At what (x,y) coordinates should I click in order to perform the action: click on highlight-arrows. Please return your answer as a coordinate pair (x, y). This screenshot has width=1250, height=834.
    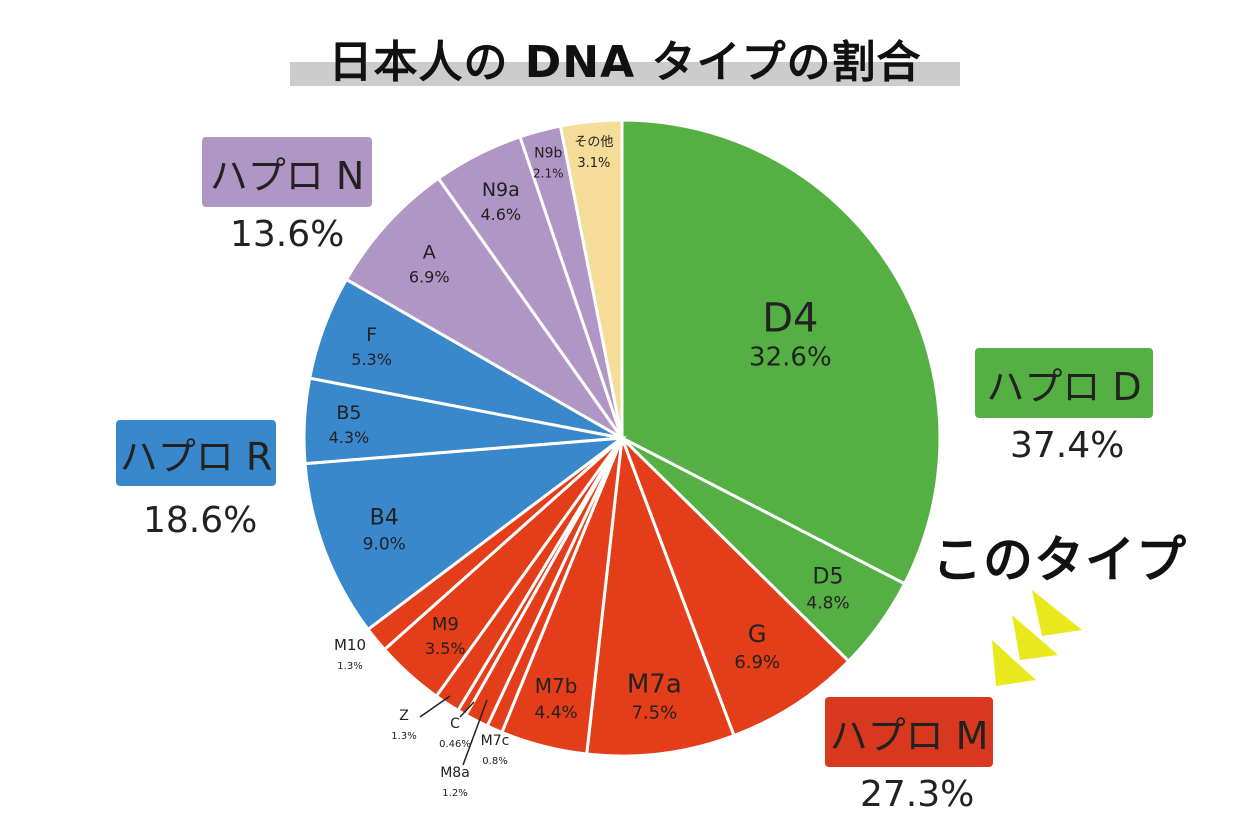
    Looking at the image, I should click on (1037, 638).